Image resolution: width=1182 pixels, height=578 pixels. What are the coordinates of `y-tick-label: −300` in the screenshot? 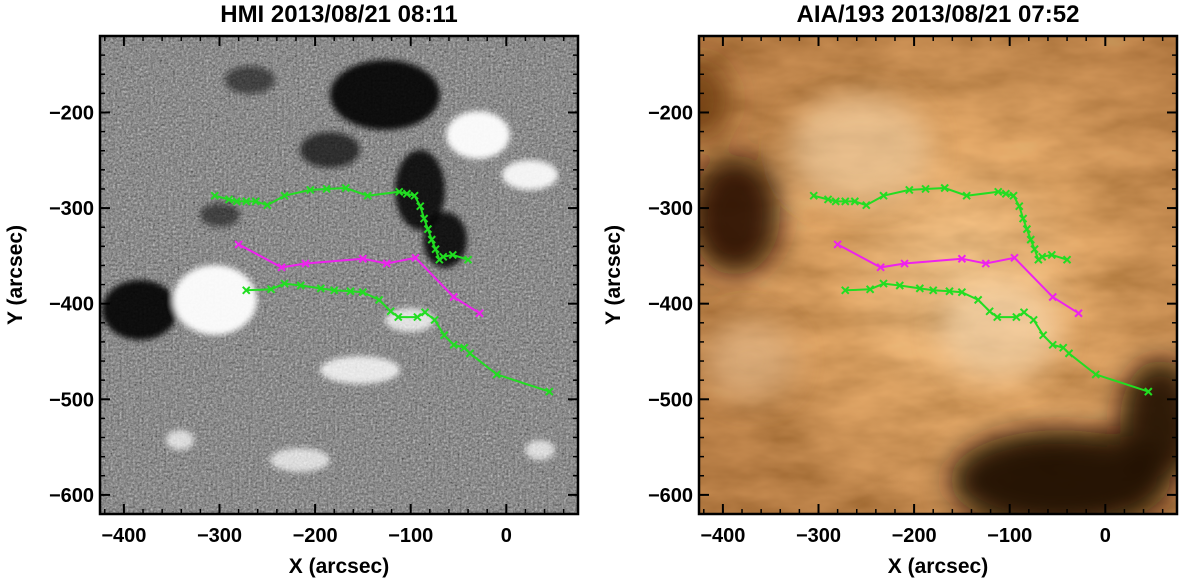 It's located at (71, 209).